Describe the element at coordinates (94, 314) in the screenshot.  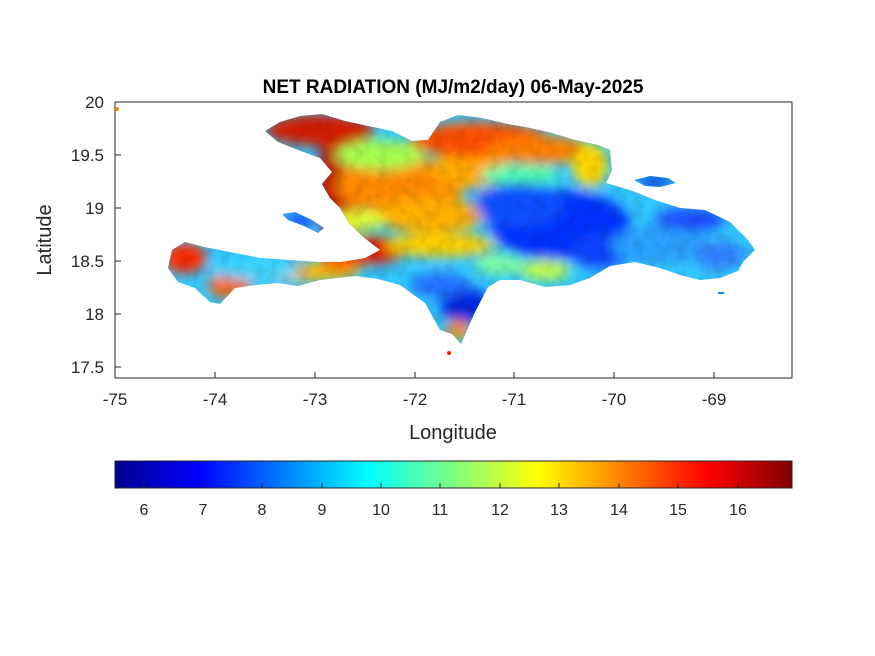
I see `y-tick-label: 18` at that location.